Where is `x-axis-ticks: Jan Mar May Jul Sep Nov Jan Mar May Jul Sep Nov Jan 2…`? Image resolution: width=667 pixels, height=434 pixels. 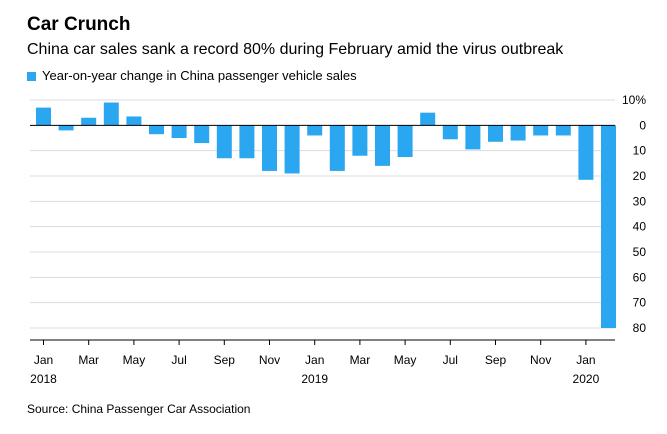 x-axis-ticks: Jan Mar May Jul Sep Nov Jan Mar May Jul Sep Nov Jan 2… is located at coordinates (322, 362).